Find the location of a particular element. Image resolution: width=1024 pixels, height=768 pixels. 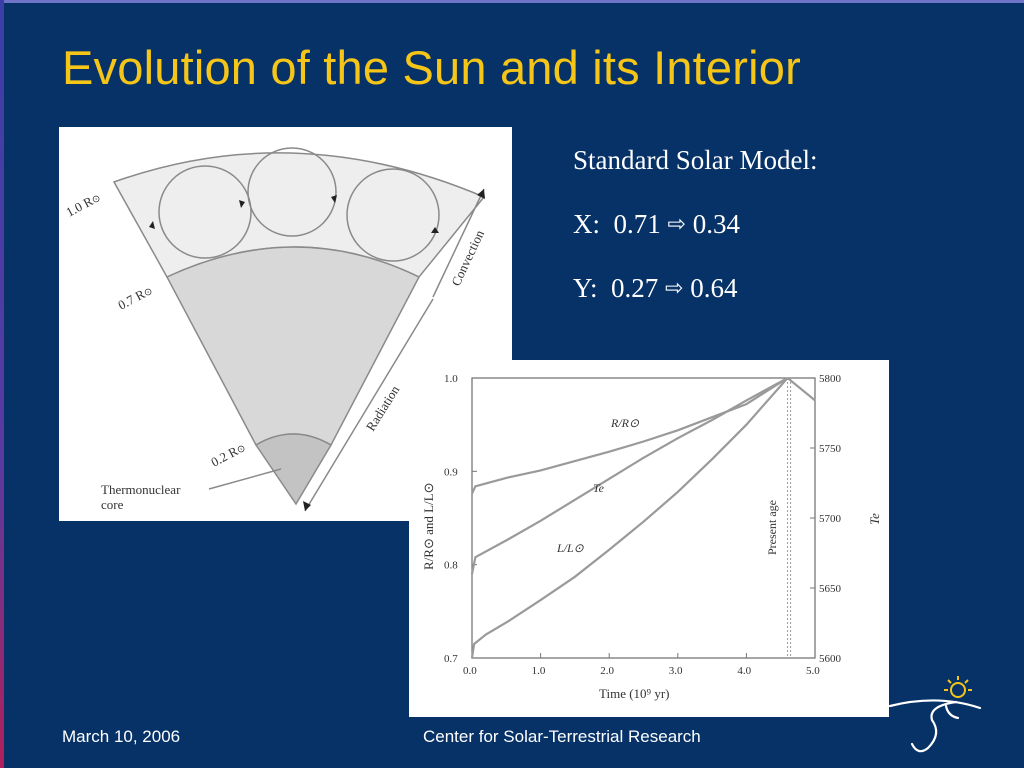

slide-title: Evolution of the Sun and its Interior is located at coordinates (431, 67).